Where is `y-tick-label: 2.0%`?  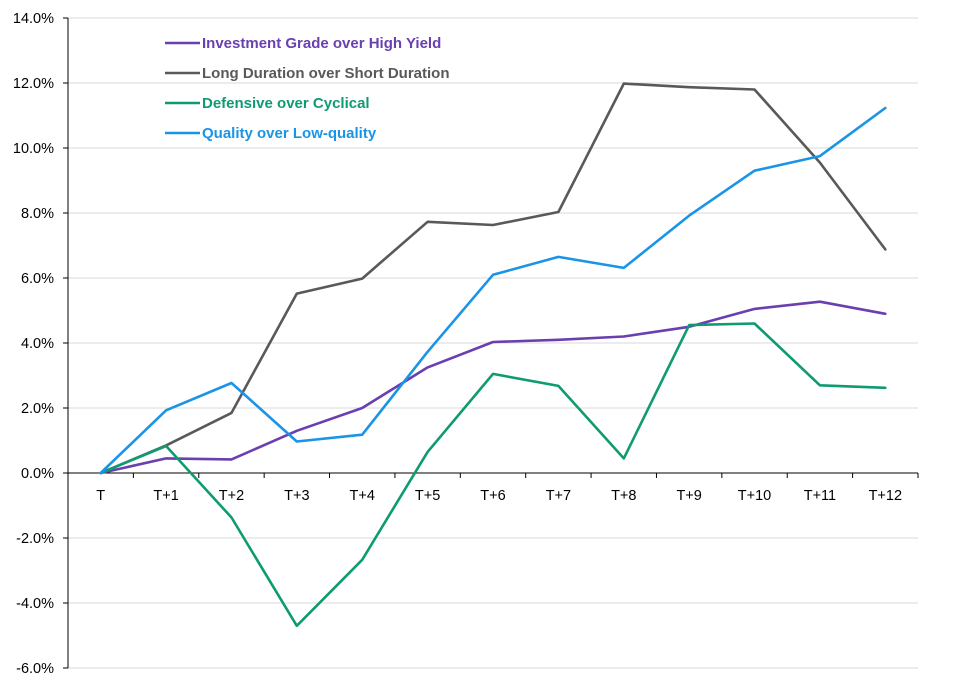
y-tick-label: 2.0% is located at coordinates (37, 409).